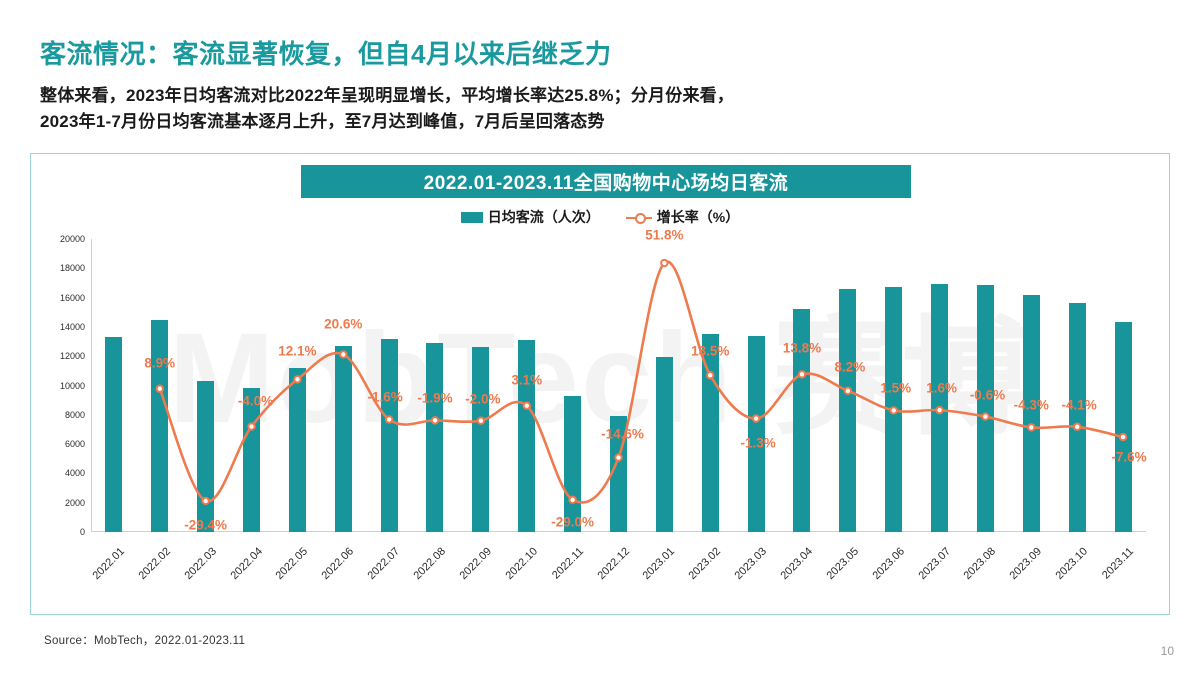 This screenshot has height=675, width=1200. What do you see at coordinates (758, 443) in the screenshot?
I see `data-label: -1.3%` at bounding box center [758, 443].